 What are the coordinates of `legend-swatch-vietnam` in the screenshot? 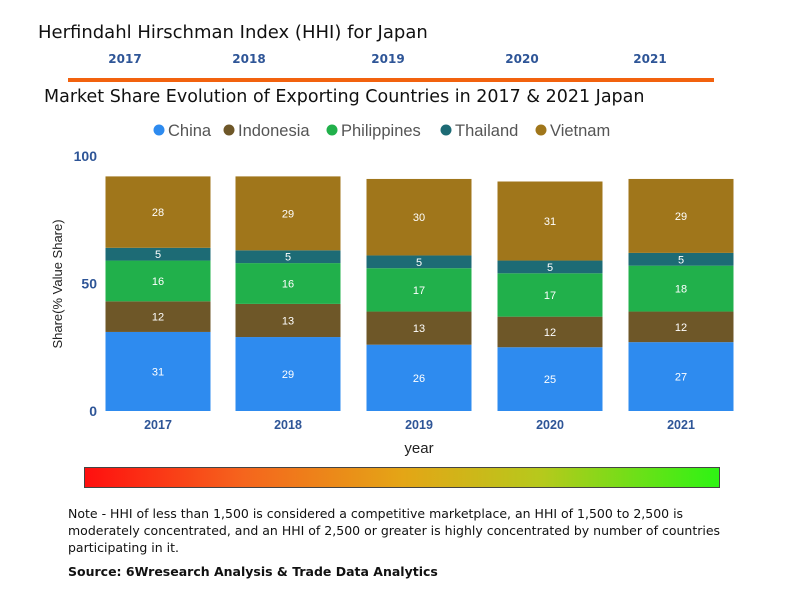 It's located at (541, 130).